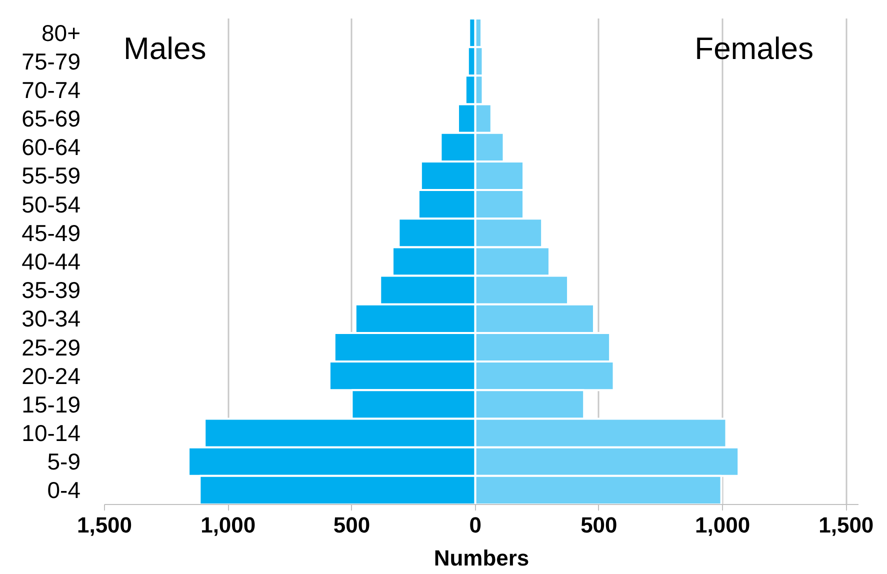 The image size is (887, 574). I want to click on y-tick-label: 60-64, so click(51, 147).